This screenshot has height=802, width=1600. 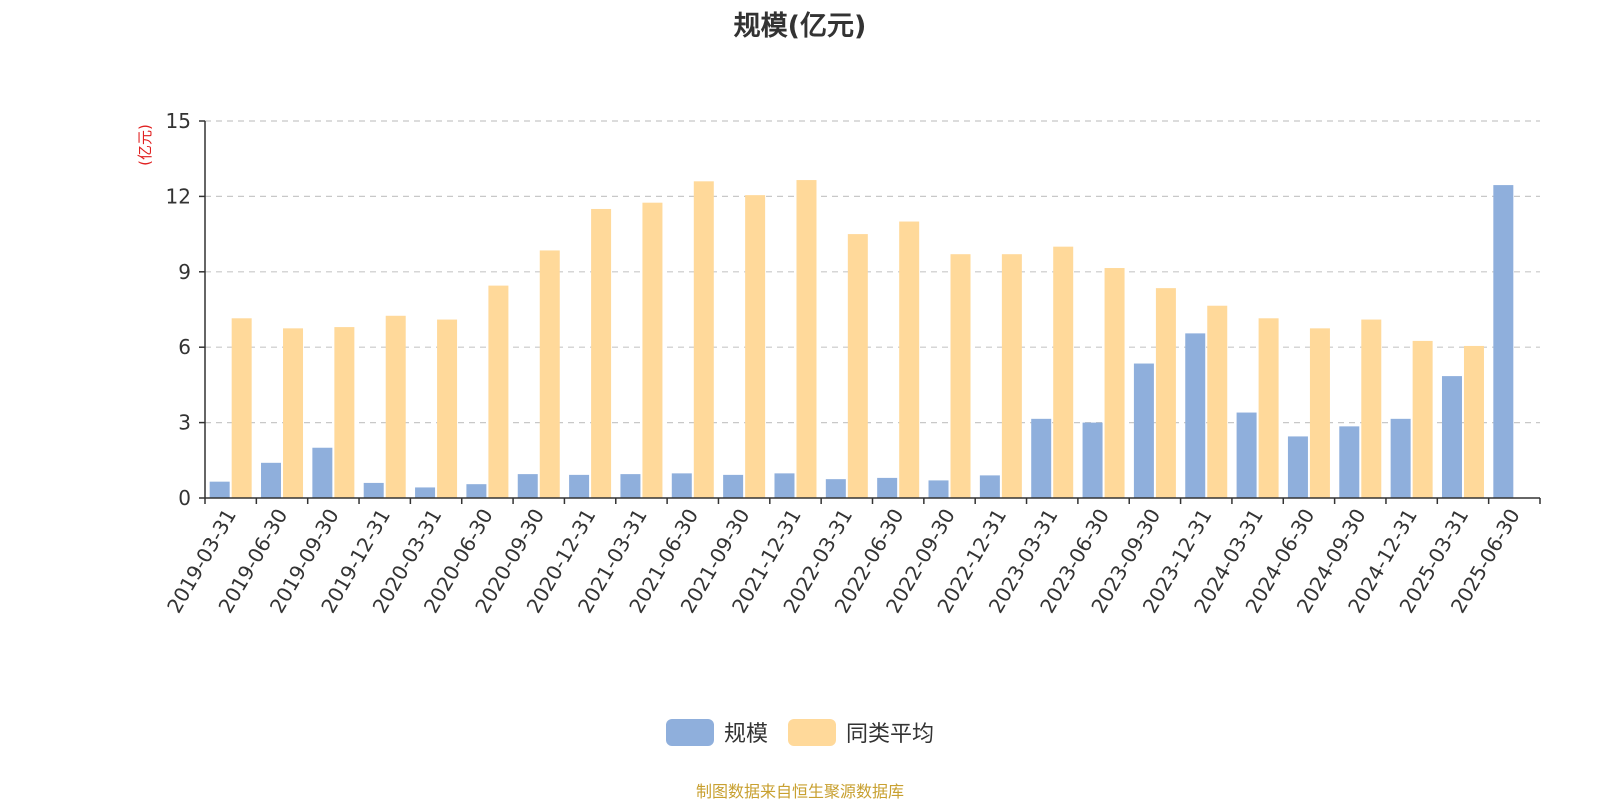 I want to click on legend-swatch-peer-average, so click(x=812, y=732).